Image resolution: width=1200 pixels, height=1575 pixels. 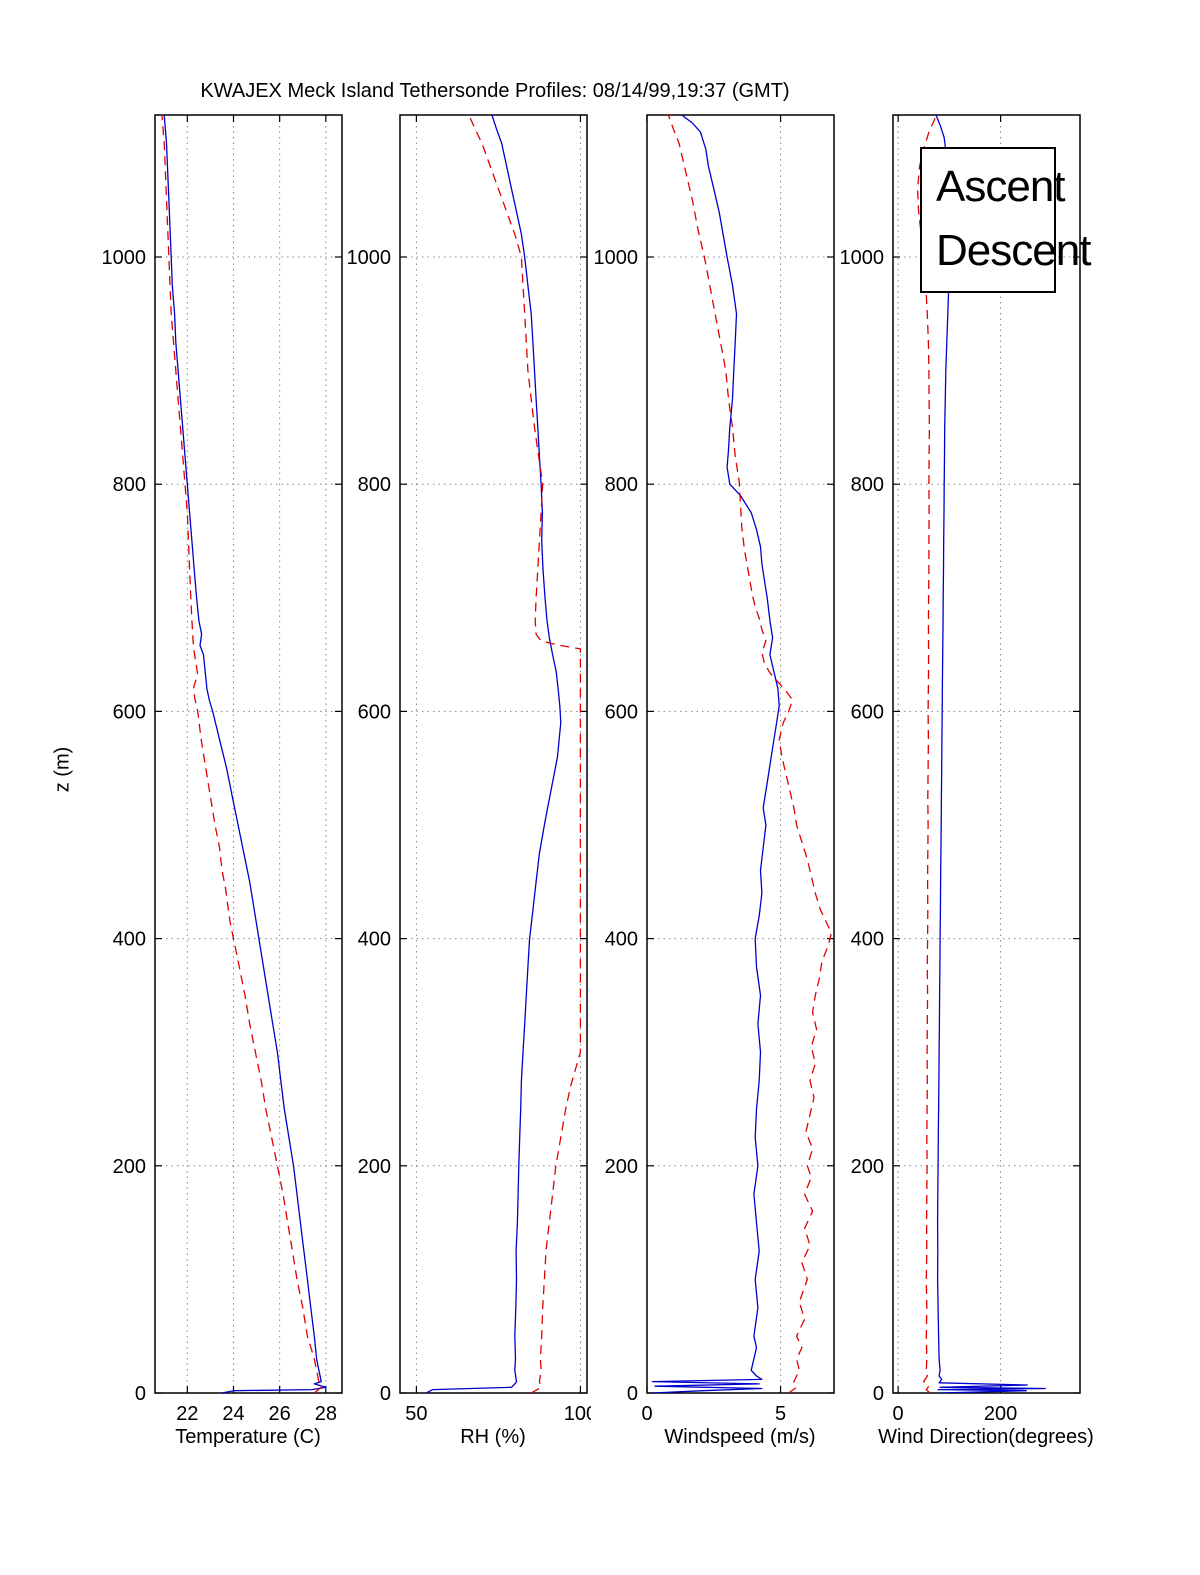 I want to click on legend-label-descent: Descent, so click(x=1013, y=250).